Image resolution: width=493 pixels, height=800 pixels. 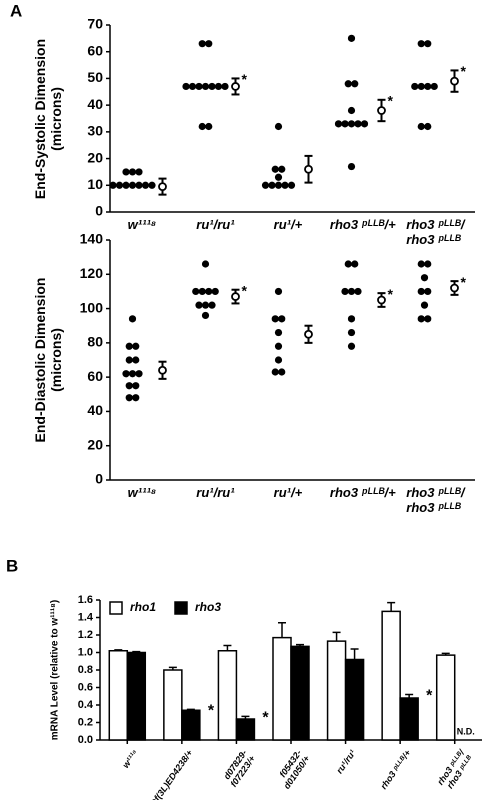 What do you see at coordinates (435, 500) in the screenshot?
I see `x-tick-label: rho3 ᵖᴸᴸᴮ/ rho3 ᵖᴸᴸᴮ` at bounding box center [435, 500].